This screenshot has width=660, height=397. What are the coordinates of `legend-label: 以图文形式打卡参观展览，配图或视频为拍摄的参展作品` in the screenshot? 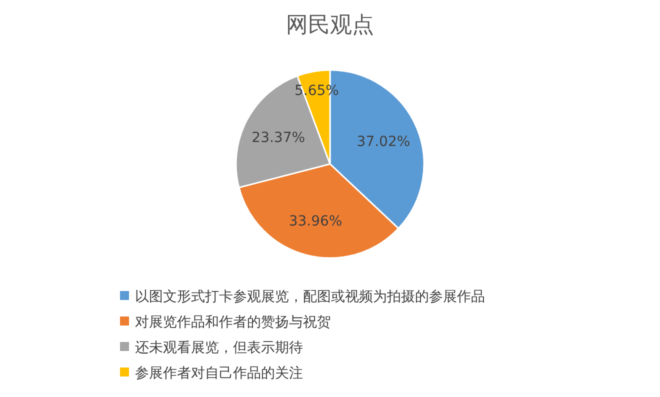 It's located at (310, 296).